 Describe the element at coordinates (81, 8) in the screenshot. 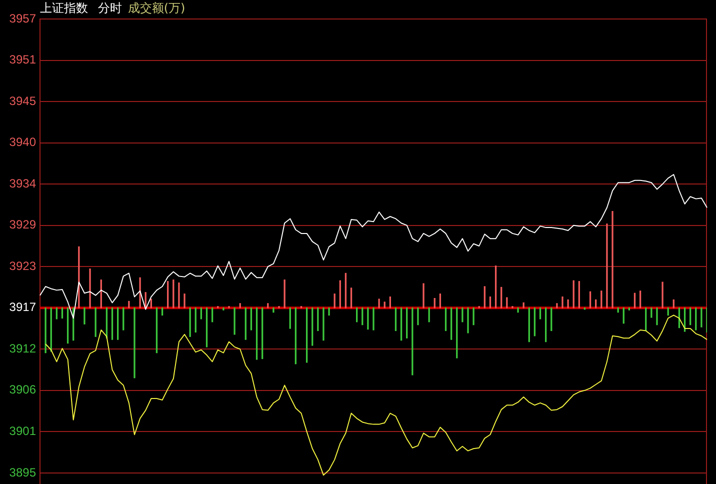

I see `chart-title: 上证指数 分时` at that location.